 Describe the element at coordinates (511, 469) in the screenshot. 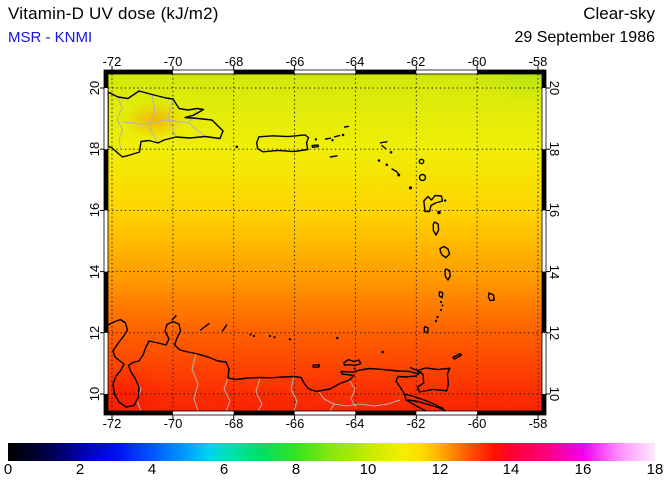

I see `colorbar-tick-label: 14` at that location.